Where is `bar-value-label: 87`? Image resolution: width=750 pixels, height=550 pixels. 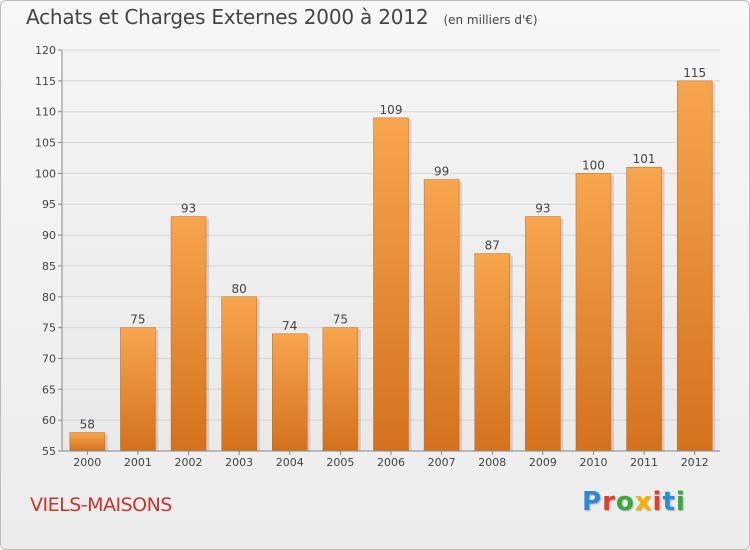
bar-value-label: 87 is located at coordinates (492, 246).